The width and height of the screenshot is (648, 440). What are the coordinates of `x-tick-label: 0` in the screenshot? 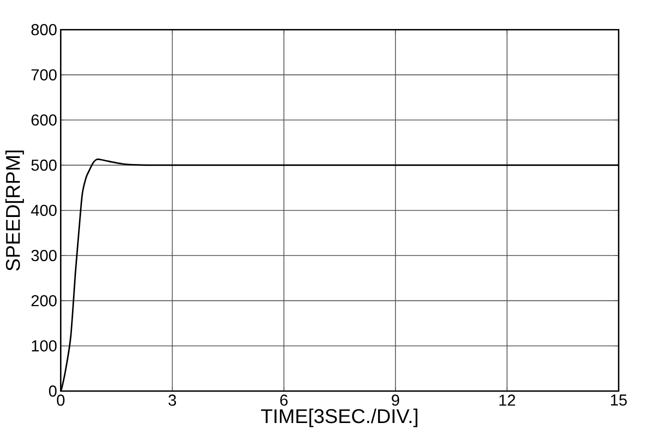 It's located at (60, 400).